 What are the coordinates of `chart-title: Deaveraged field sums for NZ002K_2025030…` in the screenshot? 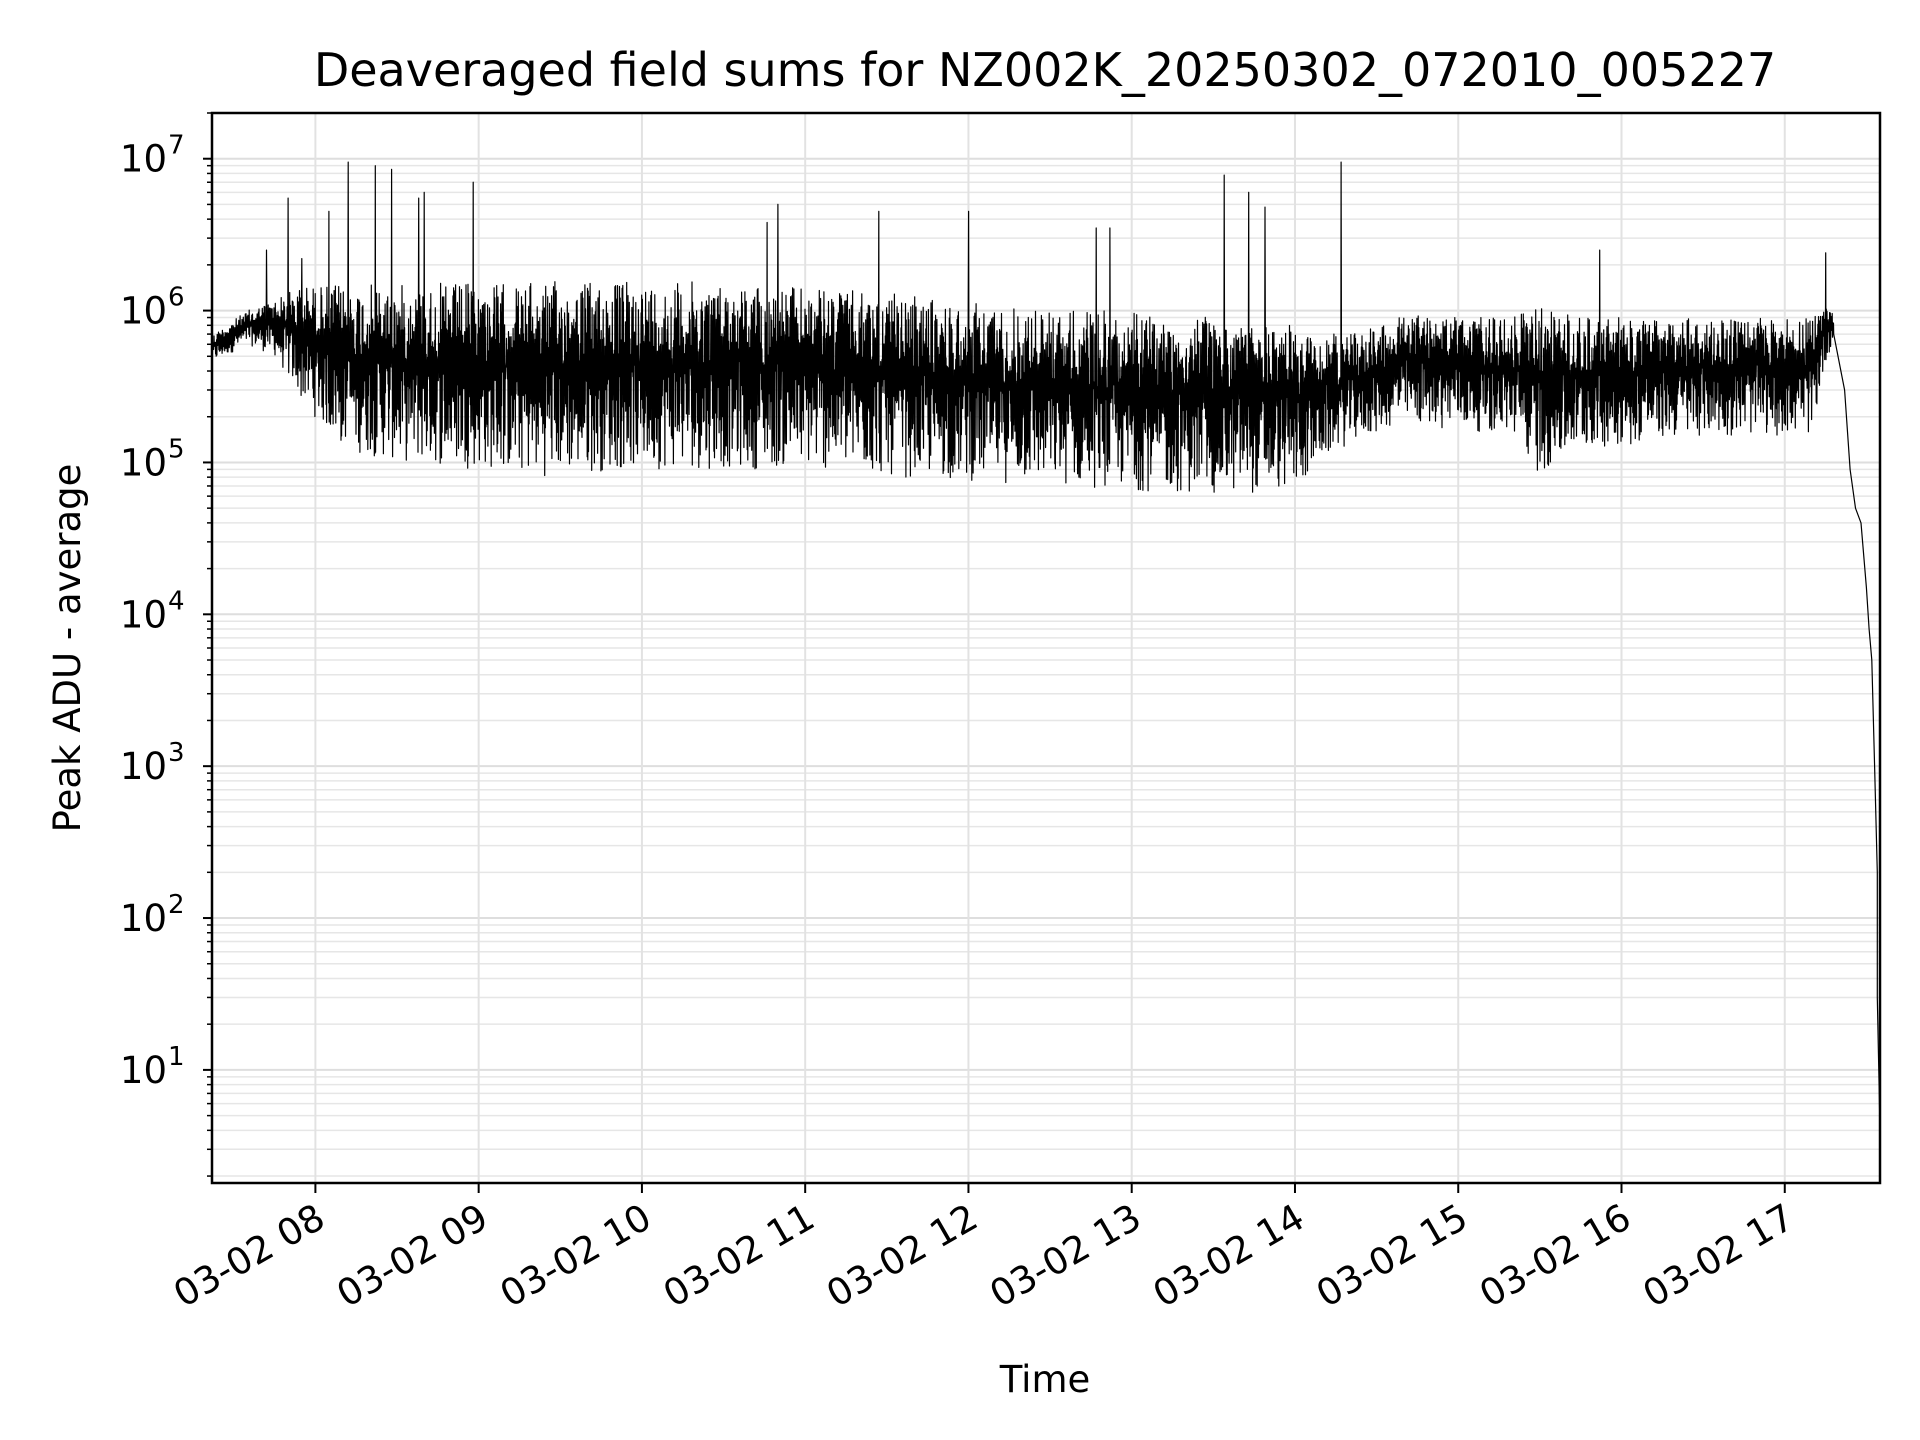 It's located at (1045, 70).